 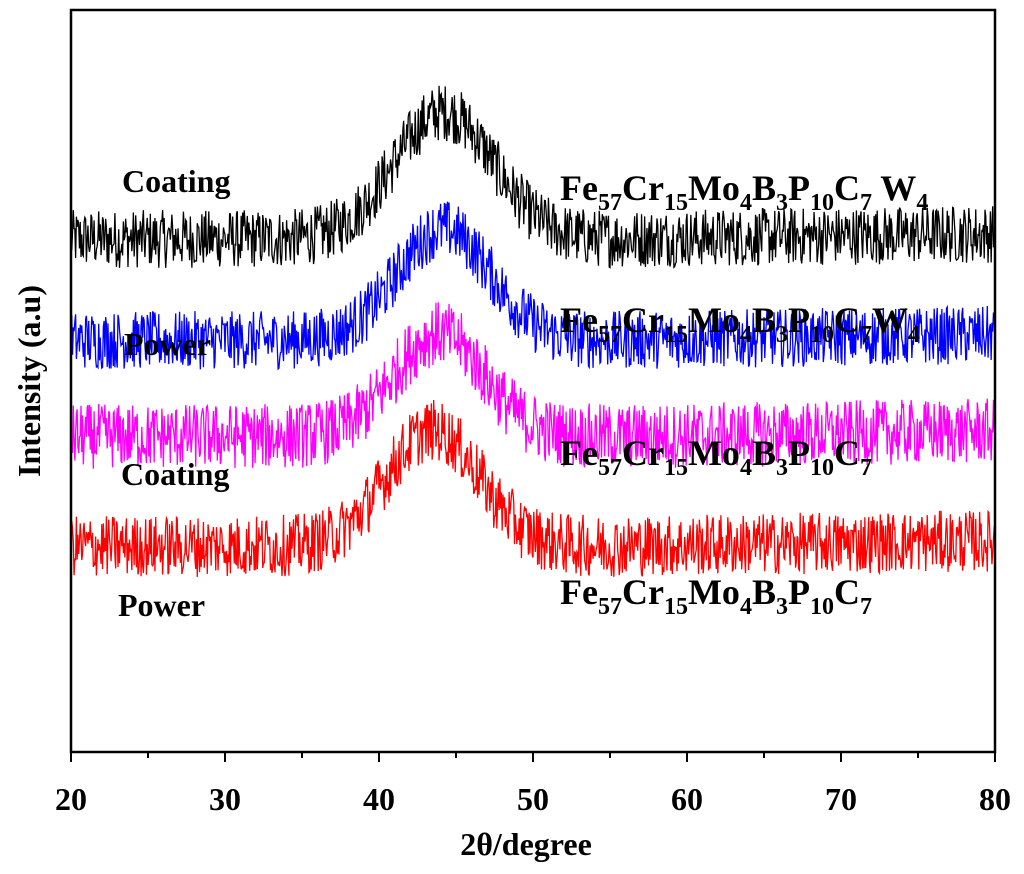 What do you see at coordinates (841, 799) in the screenshot?
I see `x-tick-label: 70` at bounding box center [841, 799].